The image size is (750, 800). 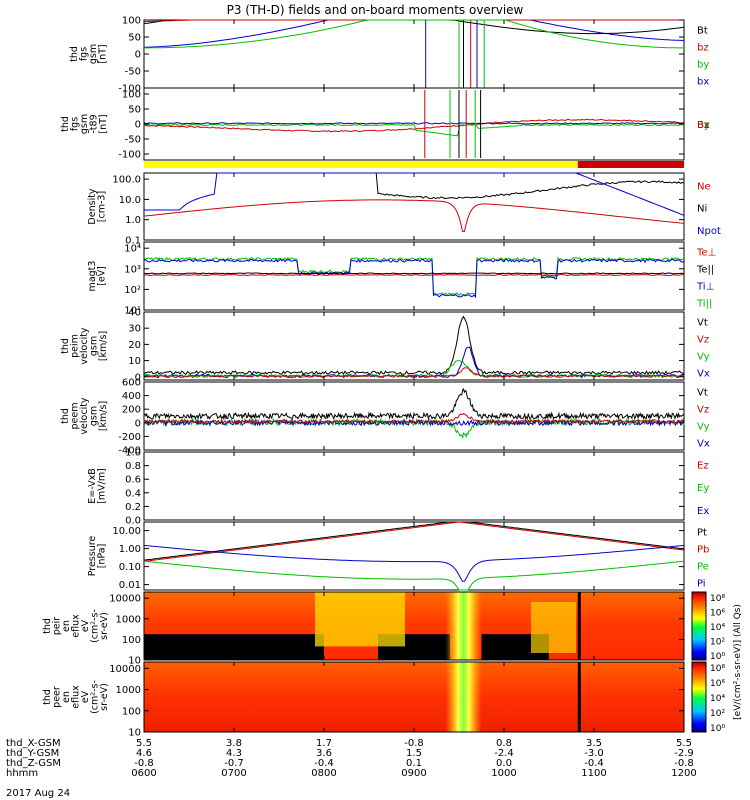 What do you see at coordinates (130, 585) in the screenshot?
I see `y-tick-label: 0.01` at bounding box center [130, 585].